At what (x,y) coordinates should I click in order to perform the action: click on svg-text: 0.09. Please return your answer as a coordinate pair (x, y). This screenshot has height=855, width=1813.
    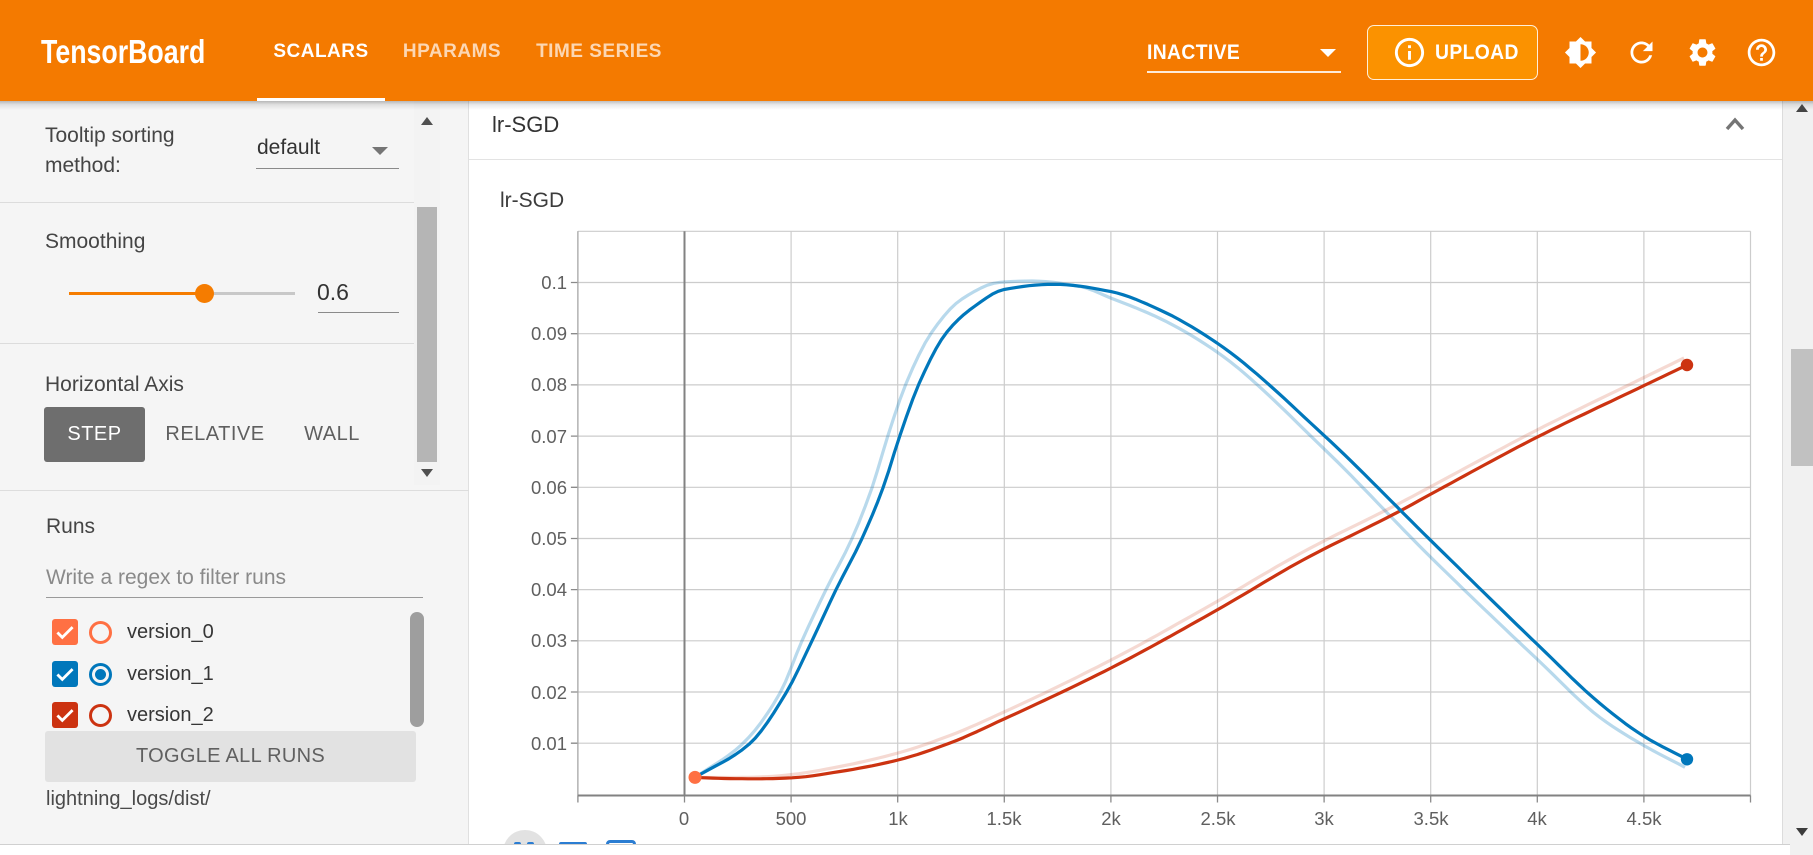
    Looking at the image, I should click on (549, 333).